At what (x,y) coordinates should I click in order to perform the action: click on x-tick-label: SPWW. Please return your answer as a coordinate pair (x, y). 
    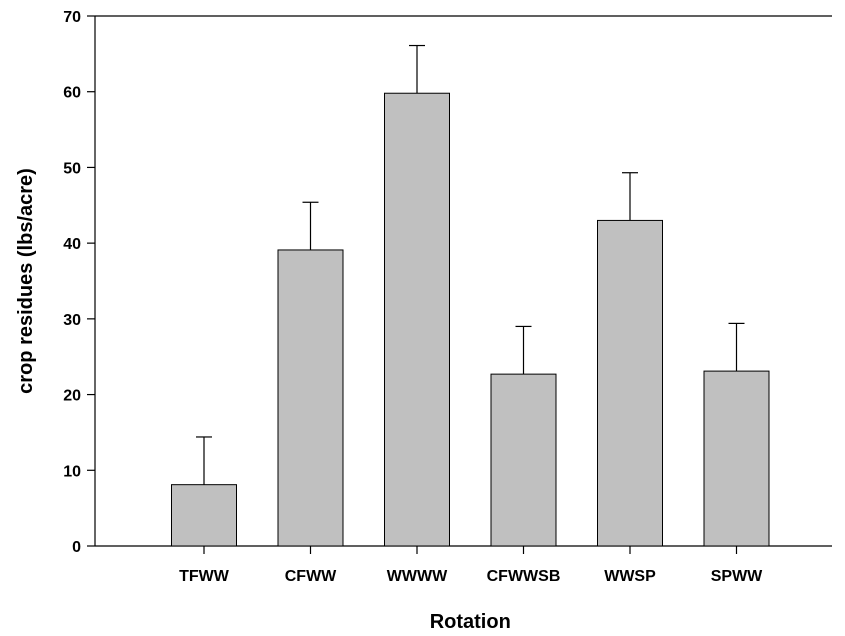
    Looking at the image, I should click on (737, 576).